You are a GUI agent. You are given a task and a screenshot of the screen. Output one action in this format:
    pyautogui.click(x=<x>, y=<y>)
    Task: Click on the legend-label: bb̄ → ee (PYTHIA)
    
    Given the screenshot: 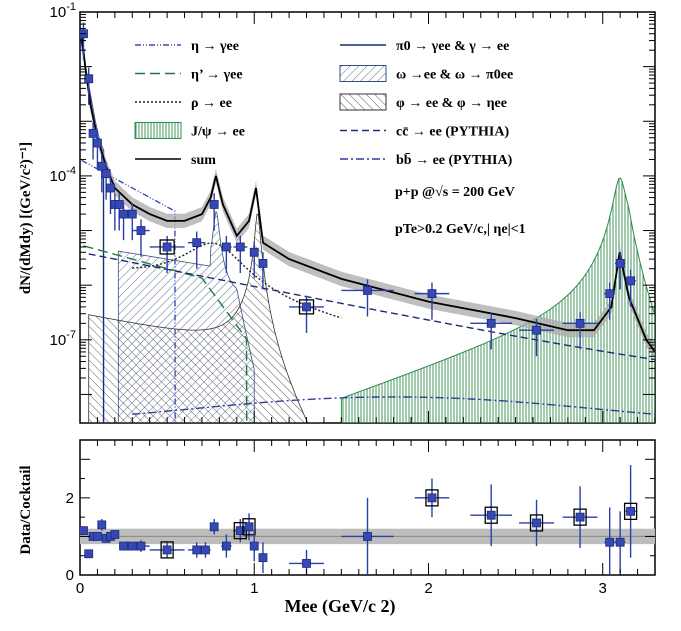 What is the action you would take?
    pyautogui.click(x=454, y=160)
    